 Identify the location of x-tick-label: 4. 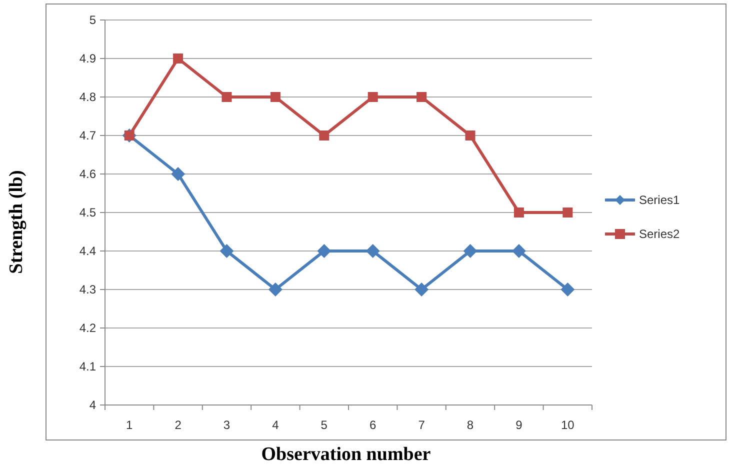
(276, 425).